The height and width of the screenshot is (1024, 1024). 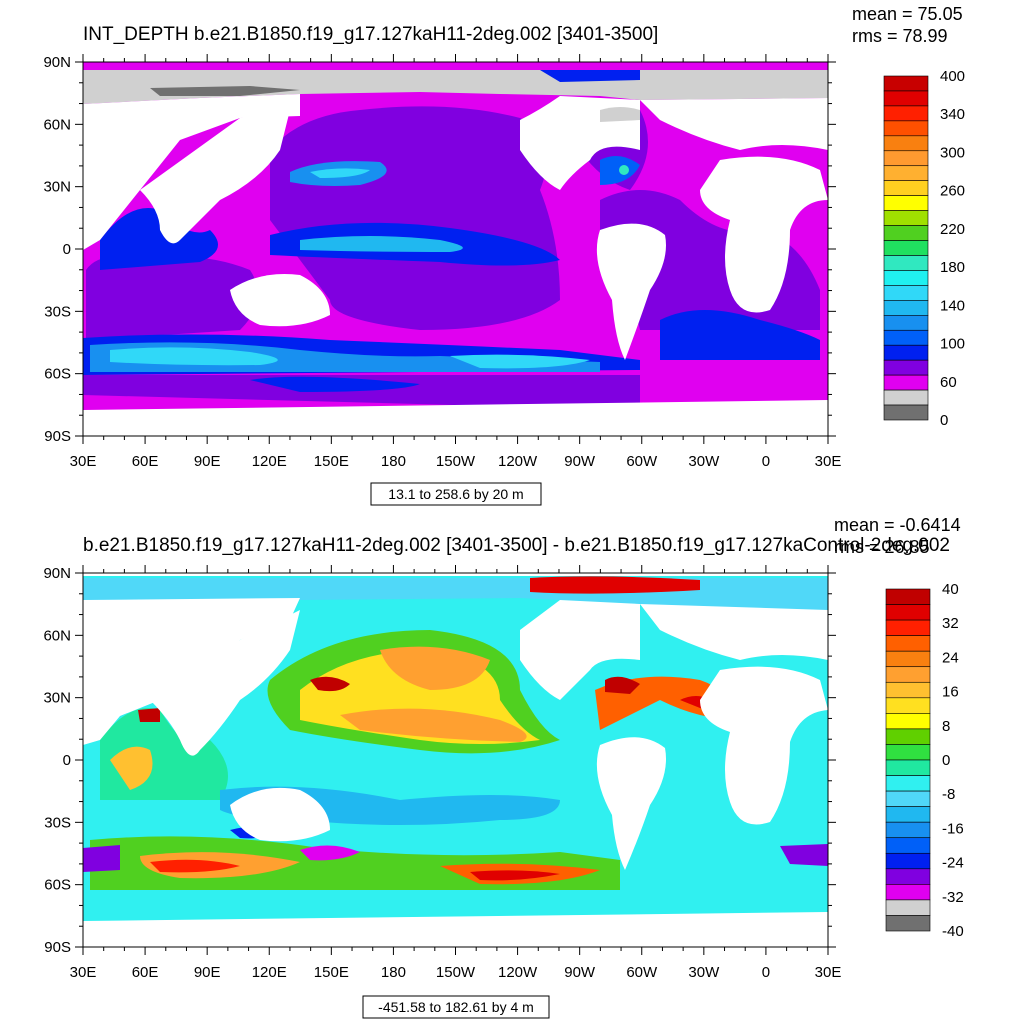 What do you see at coordinates (952, 114) in the screenshot?
I see `colorbar-label: 340` at bounding box center [952, 114].